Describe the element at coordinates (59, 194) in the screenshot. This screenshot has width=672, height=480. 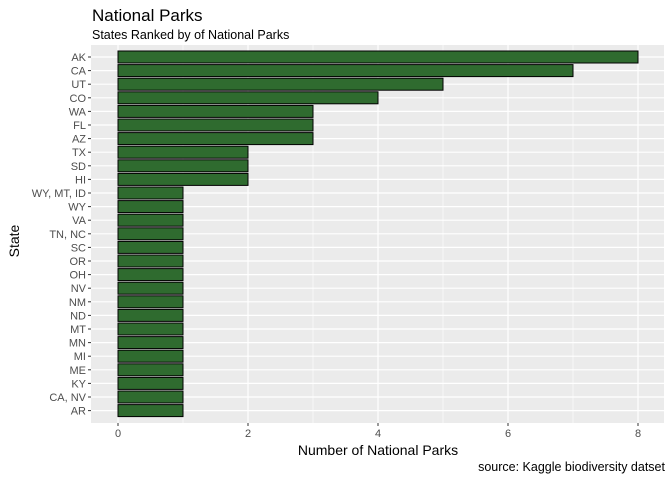
I see `y-tick-label: WY, MT, ID` at that location.